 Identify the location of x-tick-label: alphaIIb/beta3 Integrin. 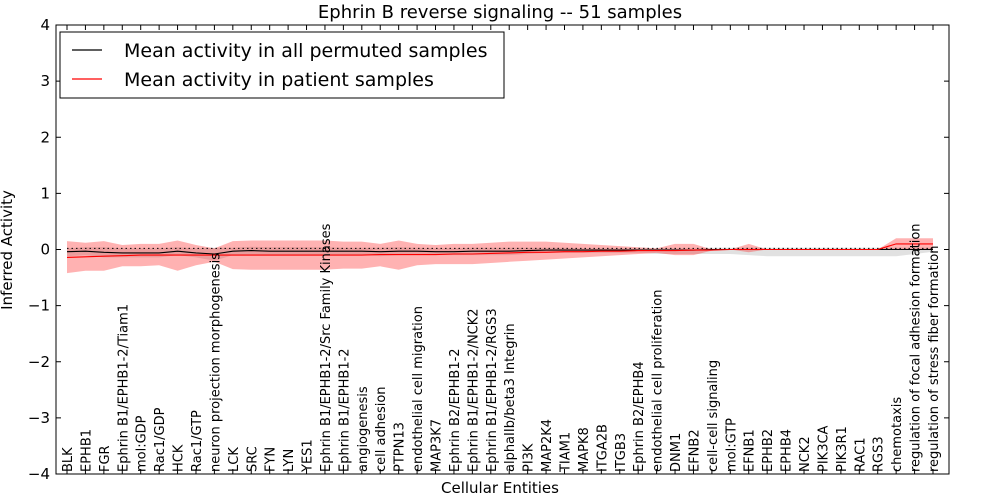
(510, 397).